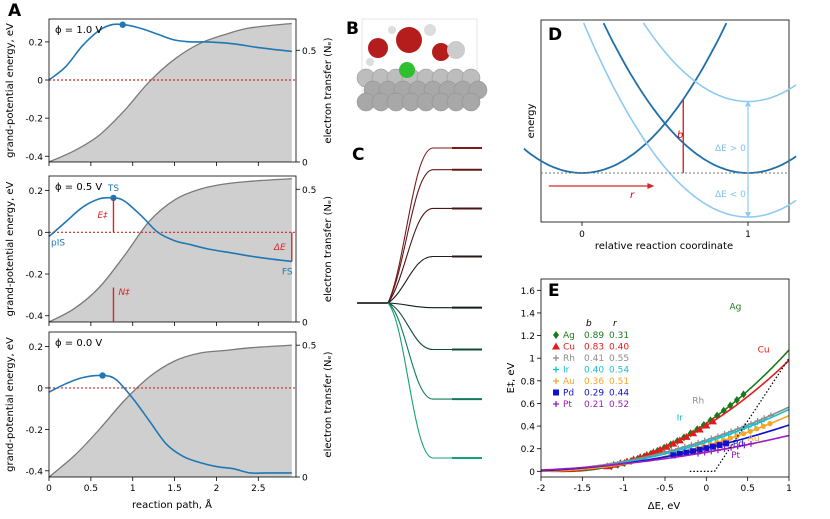  Describe the element at coordinates (528, 382) in the screenshot. I see `y-tick-label: 0.8` at that location.